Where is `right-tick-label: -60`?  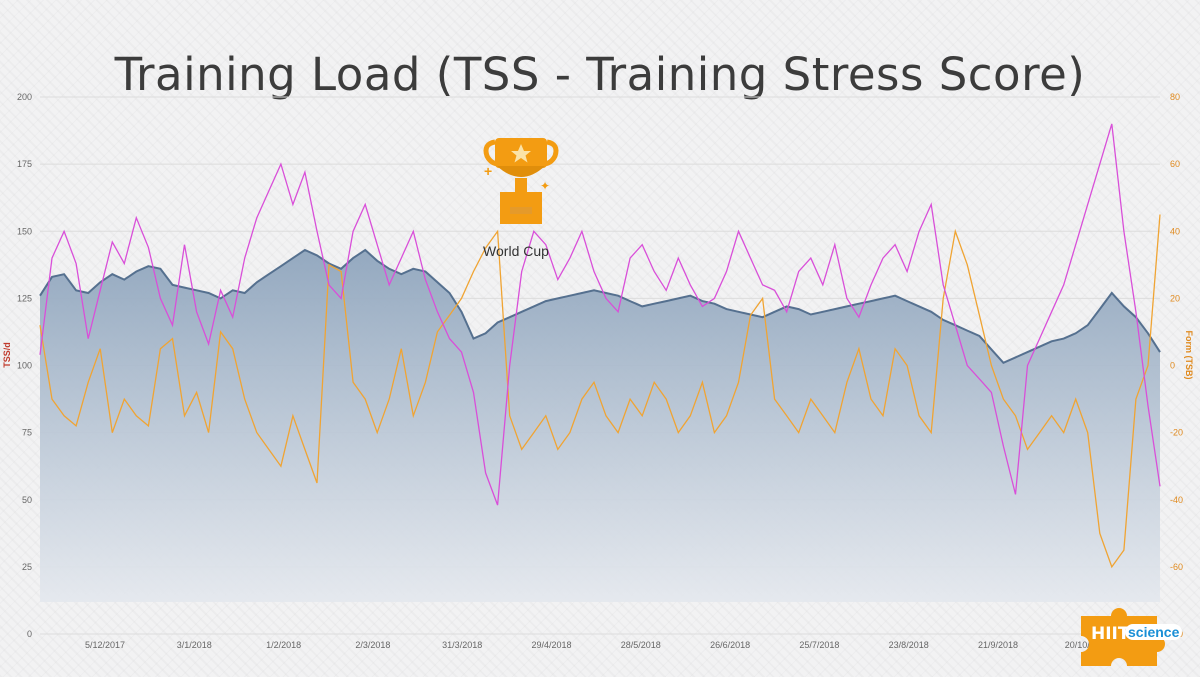
right-tick-label: -60 is located at coordinates (1176, 567).